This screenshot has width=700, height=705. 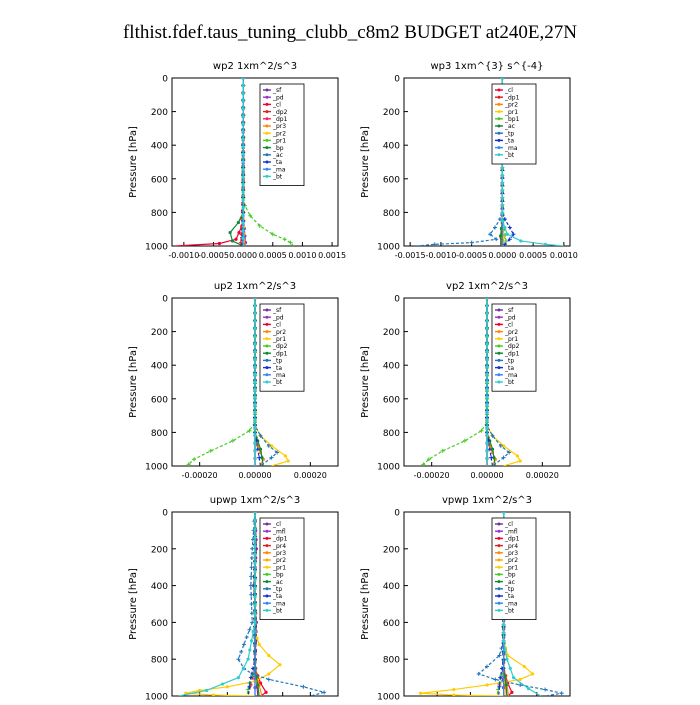 What do you see at coordinates (279, 169) in the screenshot?
I see `legend-label: _ma` at bounding box center [279, 169].